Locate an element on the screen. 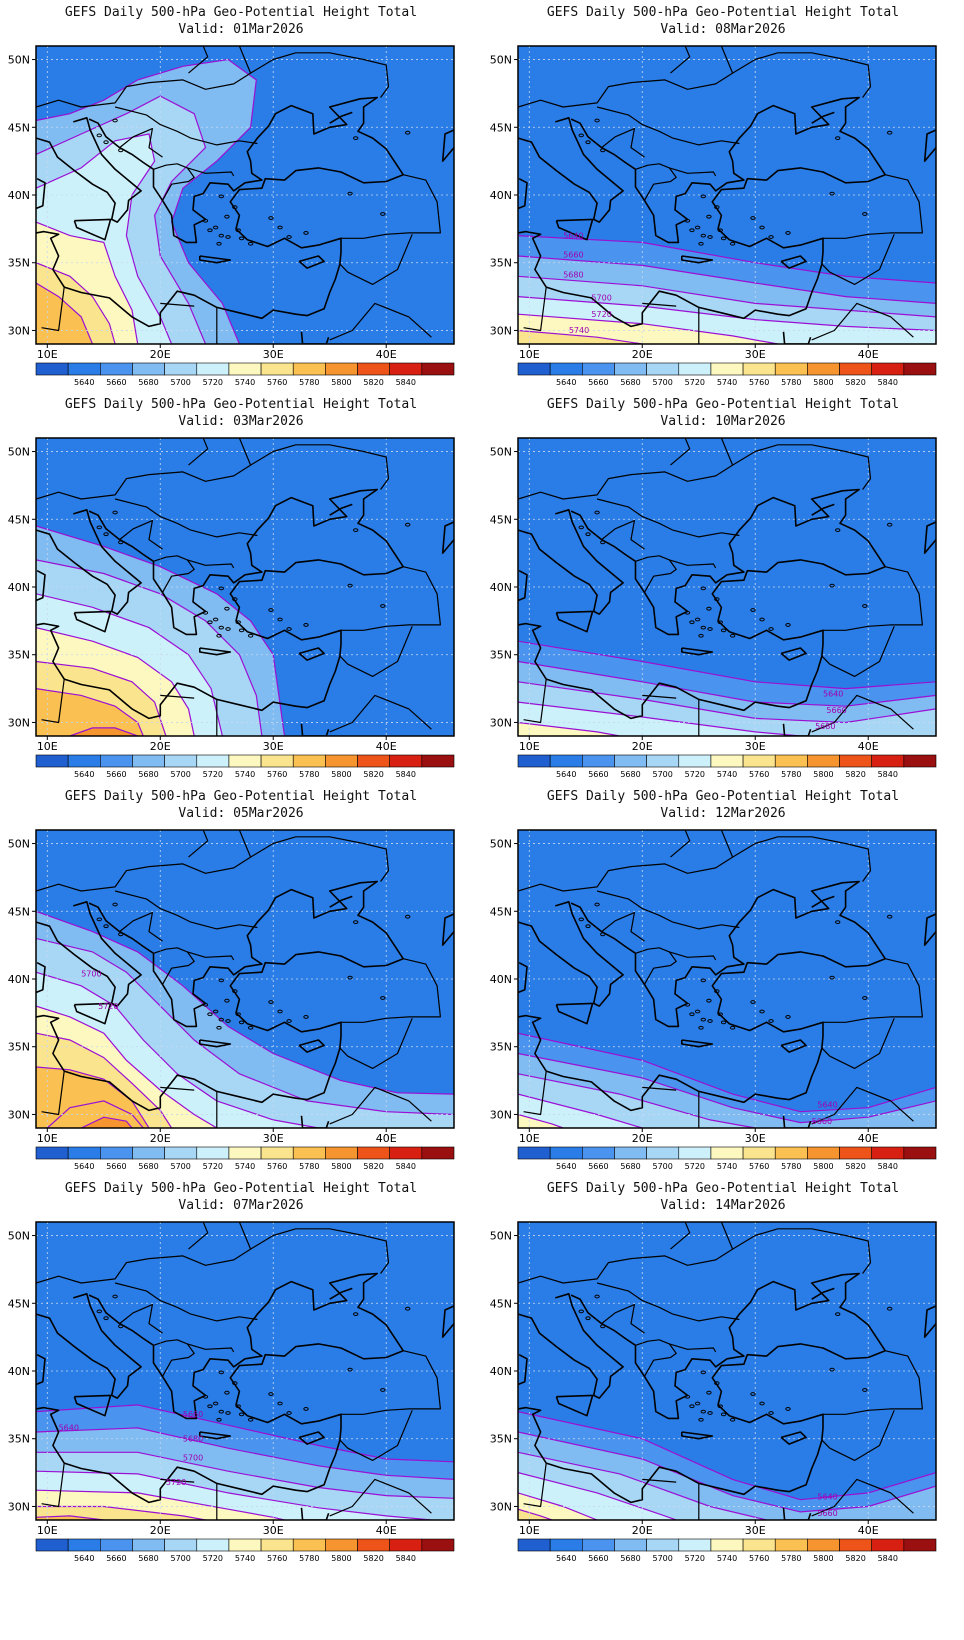 This screenshot has height=1640, width=964. colorbar-label: 5720 is located at coordinates (213, 1558).